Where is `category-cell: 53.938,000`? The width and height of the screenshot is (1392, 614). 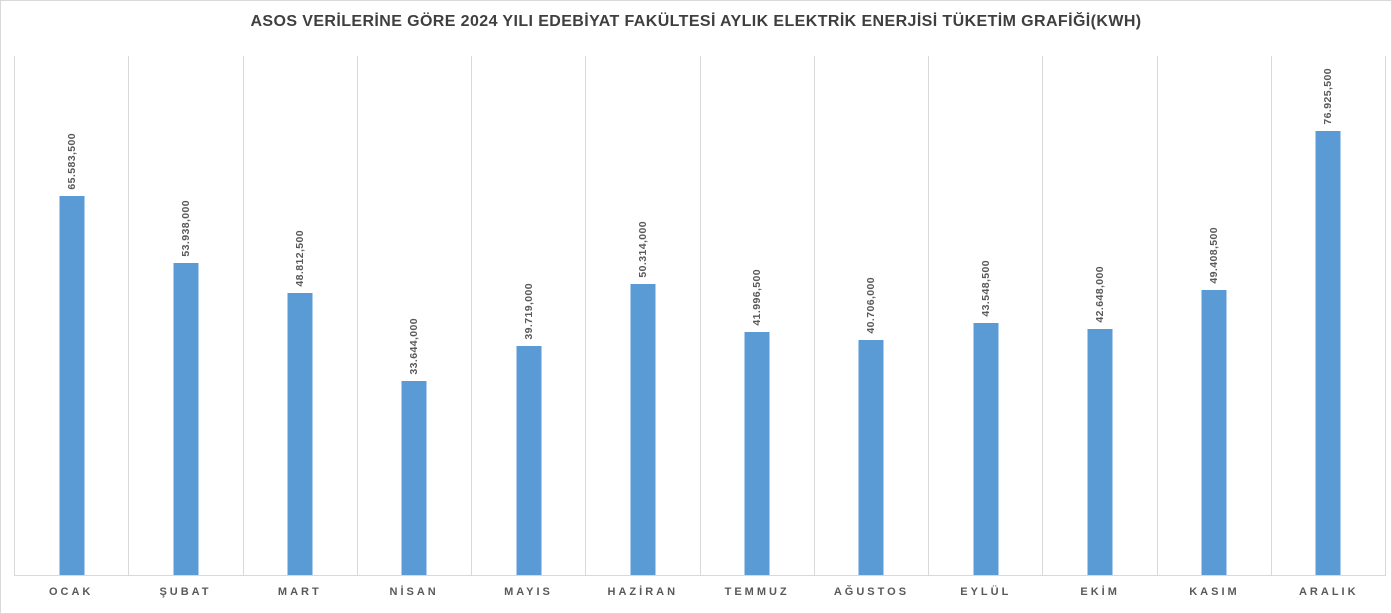 category-cell: 53.938,000 is located at coordinates (185, 315).